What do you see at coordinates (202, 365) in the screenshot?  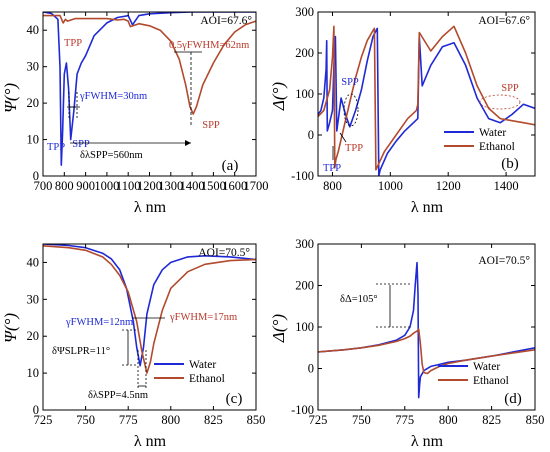 I see `panel-c-legend-water: Water` at bounding box center [202, 365].